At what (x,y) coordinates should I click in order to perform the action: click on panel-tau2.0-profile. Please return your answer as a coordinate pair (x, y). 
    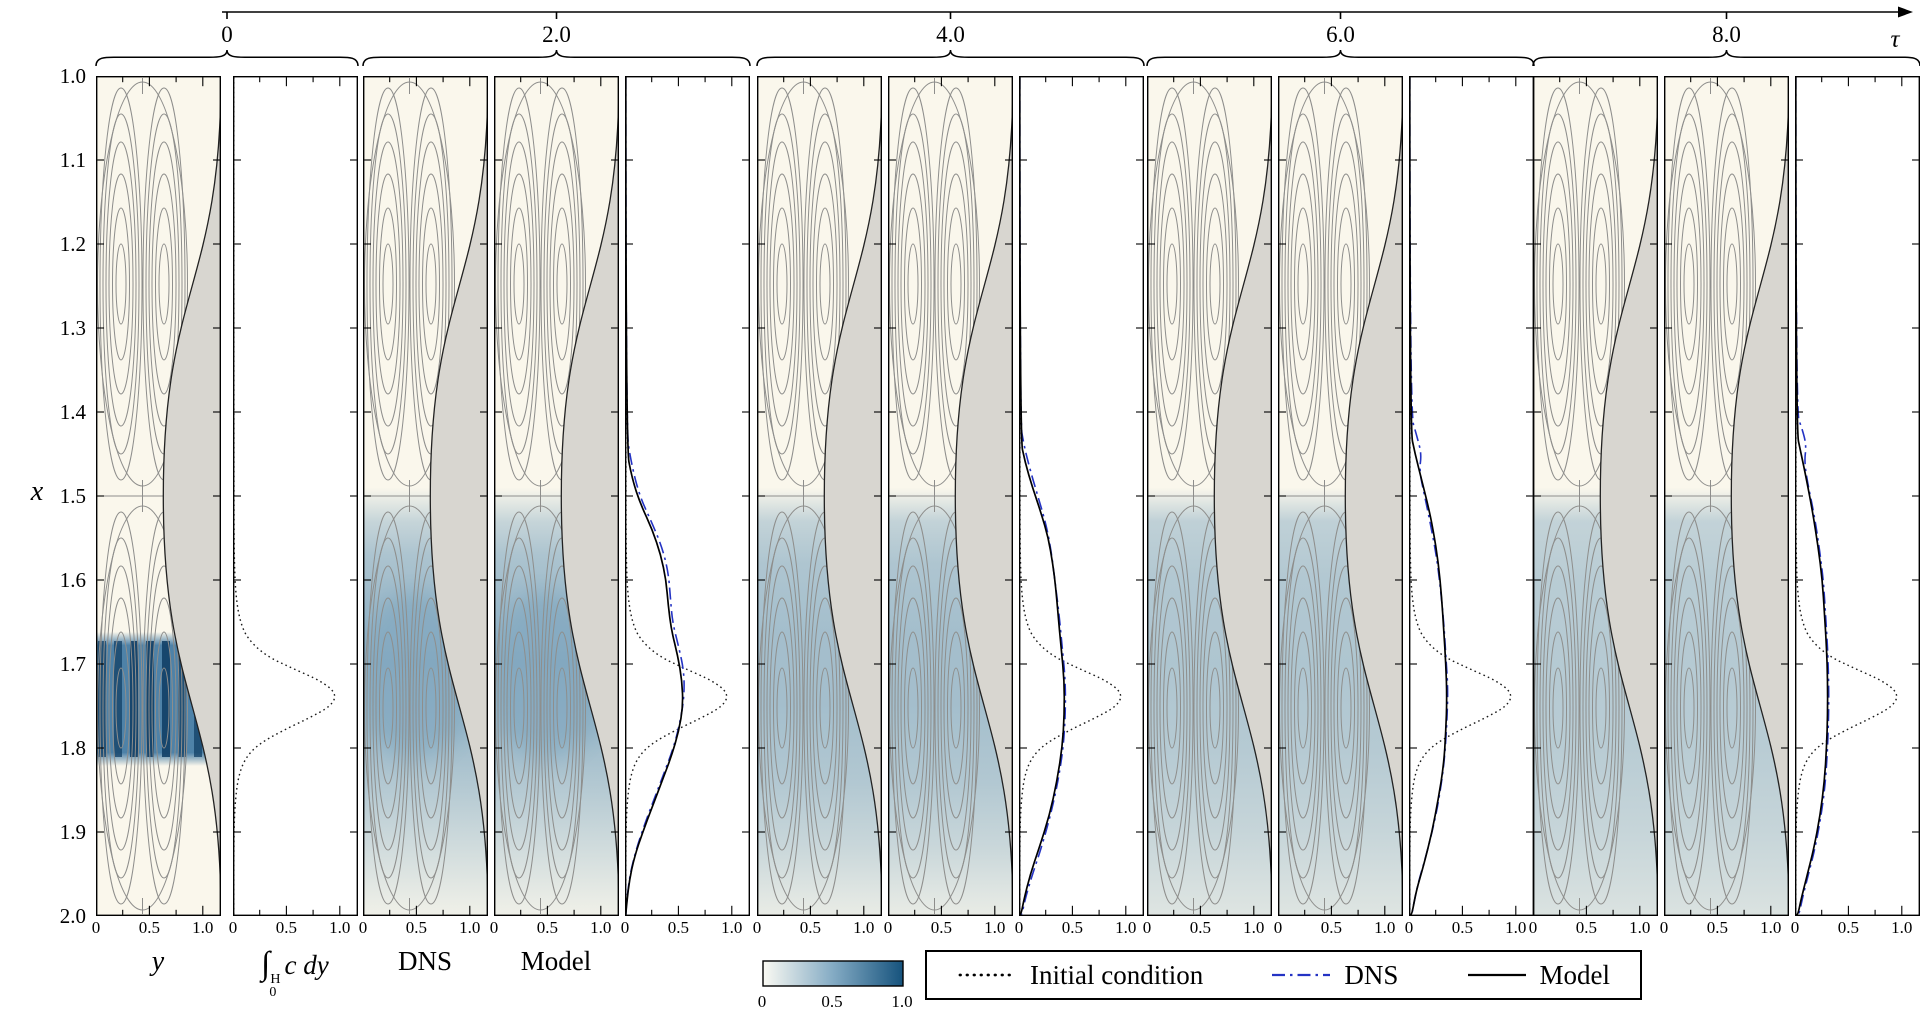
    Looking at the image, I should click on (687, 496).